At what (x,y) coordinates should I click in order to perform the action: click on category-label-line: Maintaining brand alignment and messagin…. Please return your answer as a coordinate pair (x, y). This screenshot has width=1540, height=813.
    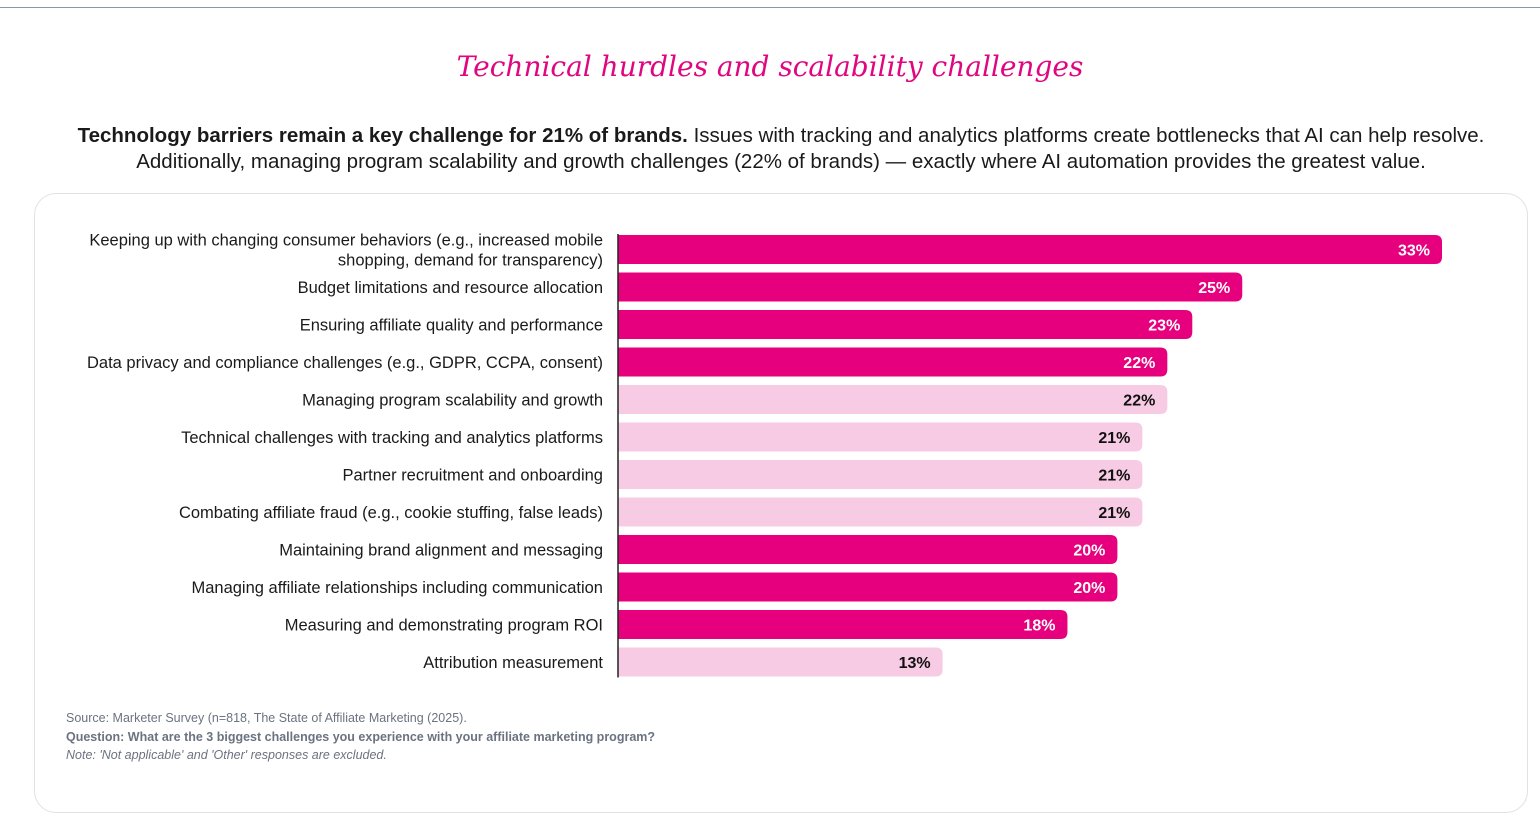
    Looking at the image, I should click on (441, 551).